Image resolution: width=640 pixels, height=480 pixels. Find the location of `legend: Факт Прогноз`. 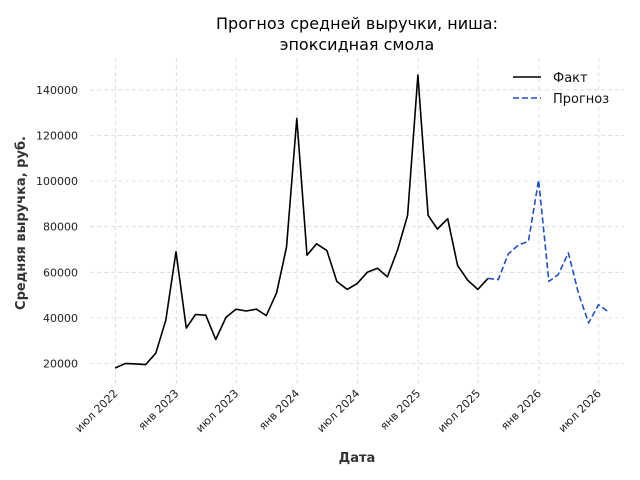

legend: Факт Прогноз is located at coordinates (561, 89).